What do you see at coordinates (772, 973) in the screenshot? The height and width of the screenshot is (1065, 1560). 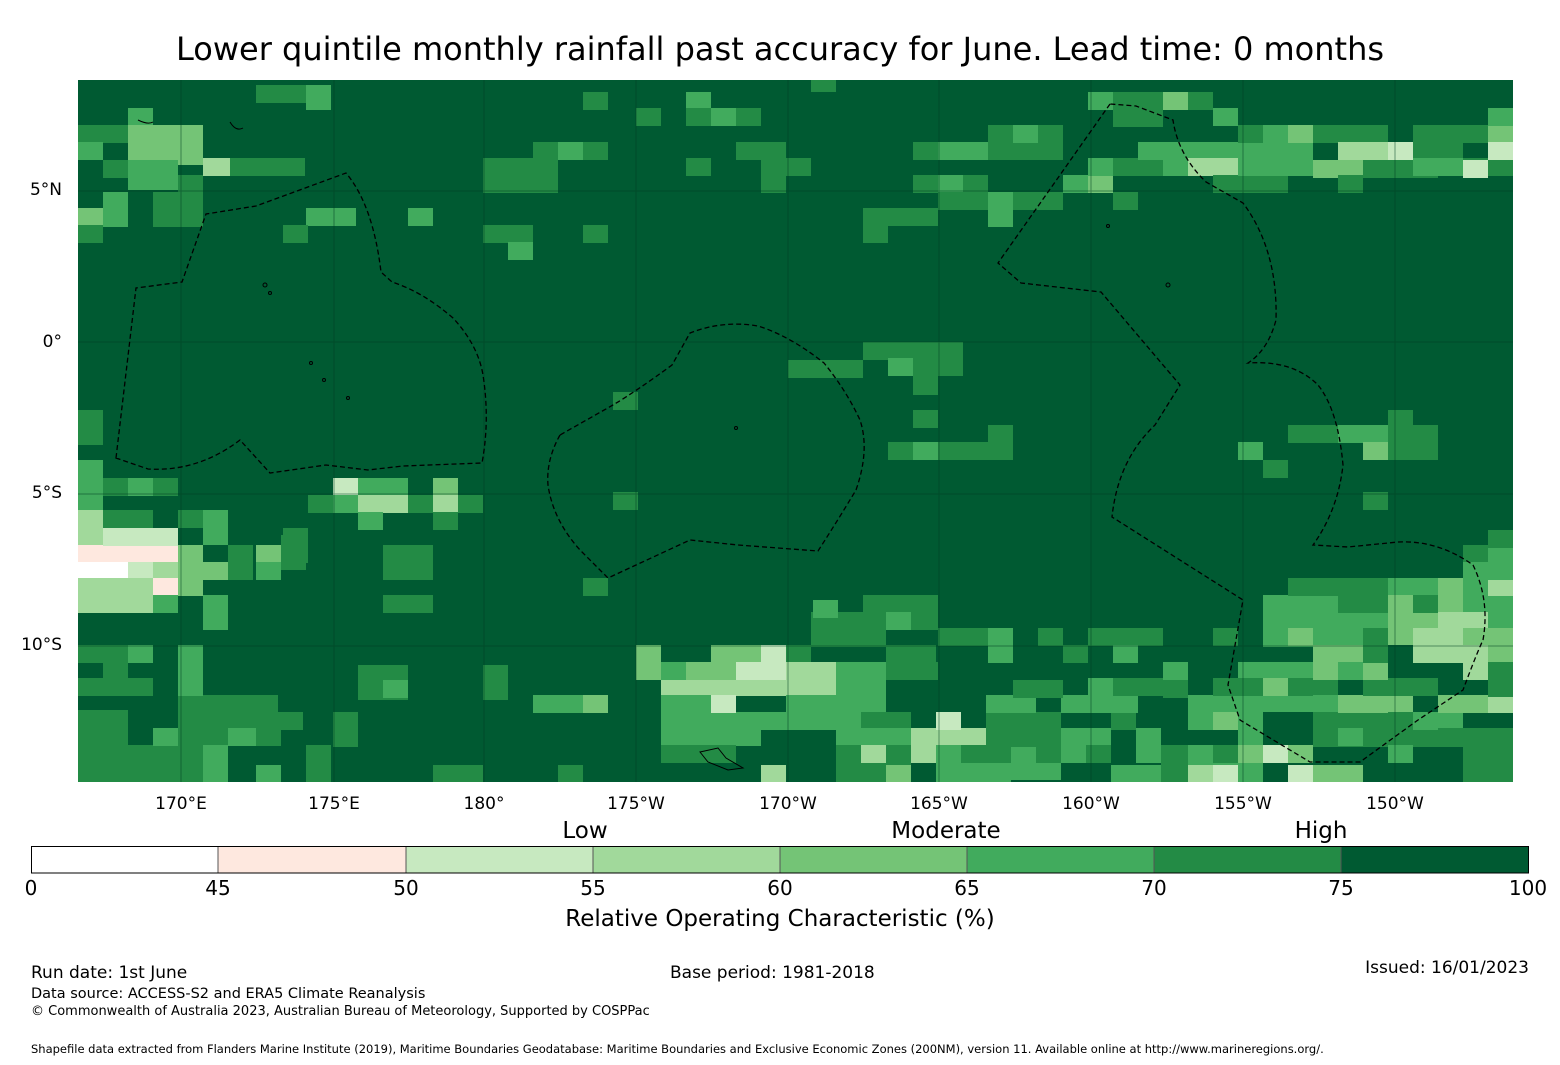 I see `base-period: Base period: 1981-2018` at bounding box center [772, 973].